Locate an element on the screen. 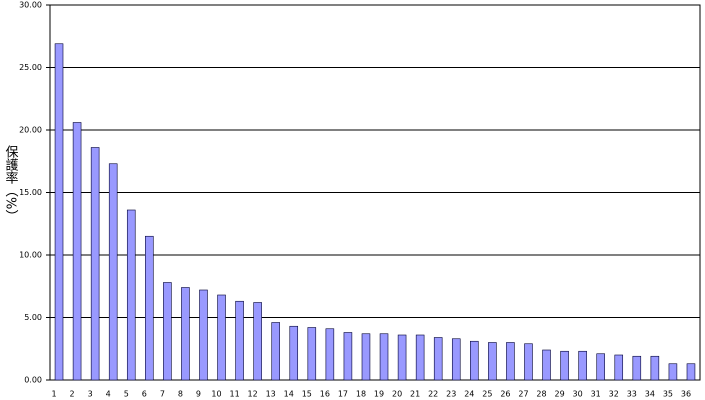  x-tick-label: 19 is located at coordinates (379, 394).